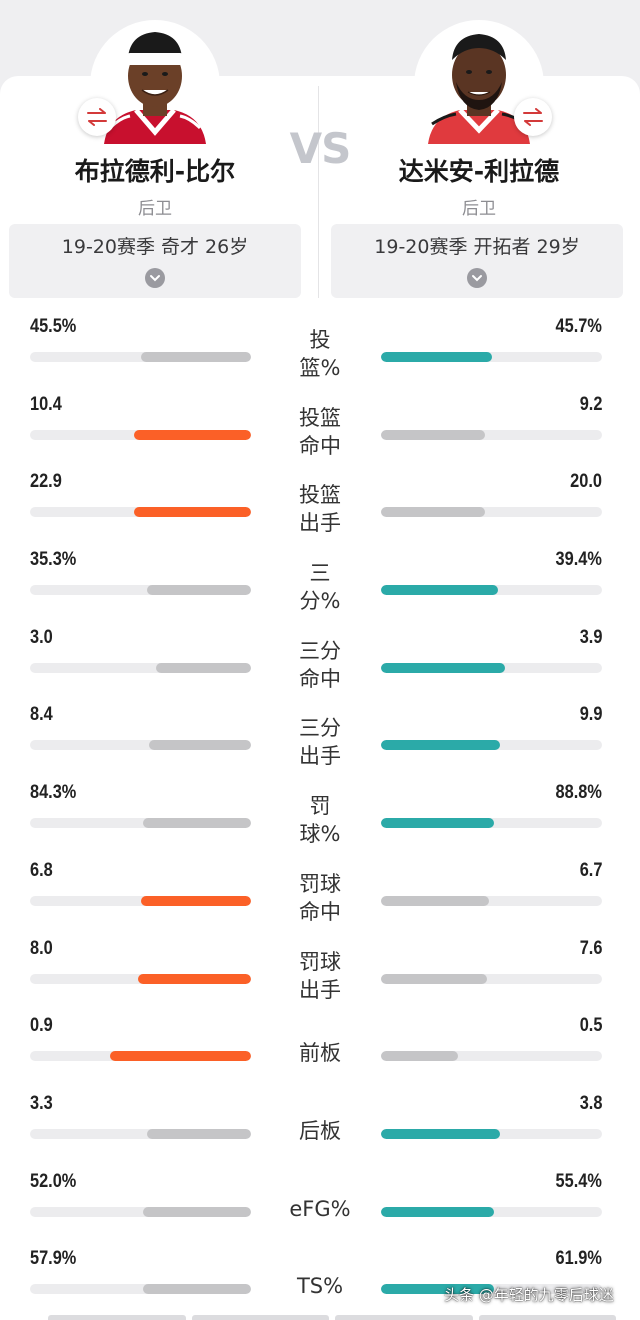 This screenshot has height=1320, width=640. Describe the element at coordinates (318, 192) in the screenshot. I see `header-divider` at that location.